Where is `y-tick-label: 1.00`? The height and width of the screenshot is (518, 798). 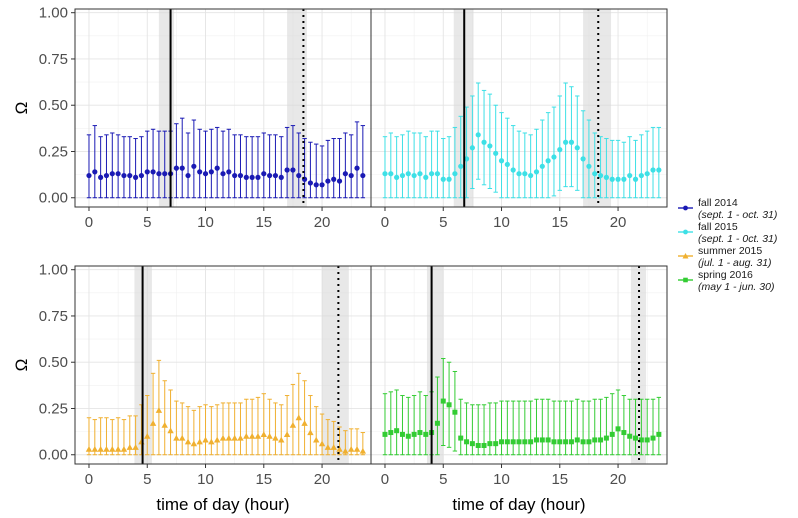
y-tick-label: 1.00 is located at coordinates (53, 13).